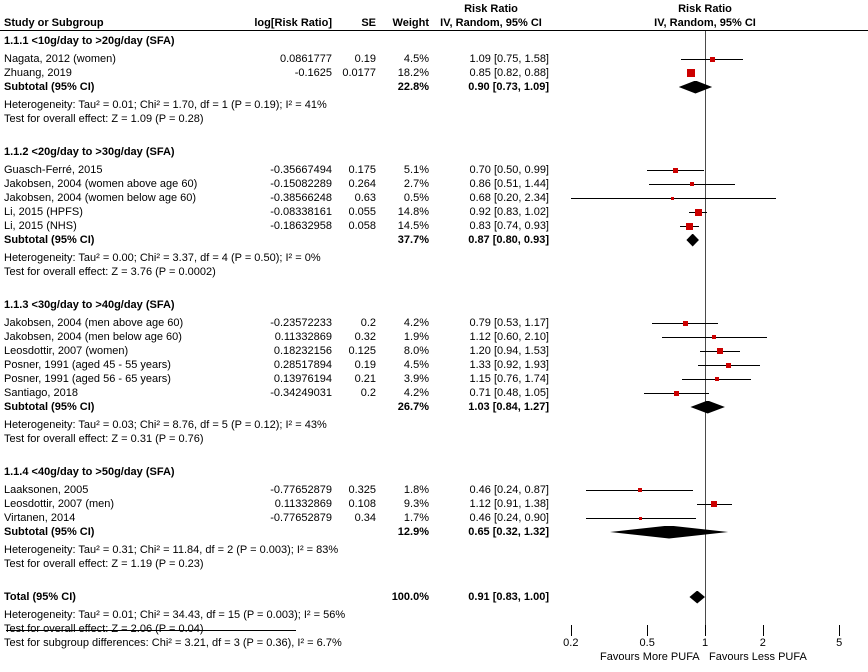  What do you see at coordinates (53, 170) in the screenshot?
I see `study-name: Guasch-Ferré, 2015` at bounding box center [53, 170].